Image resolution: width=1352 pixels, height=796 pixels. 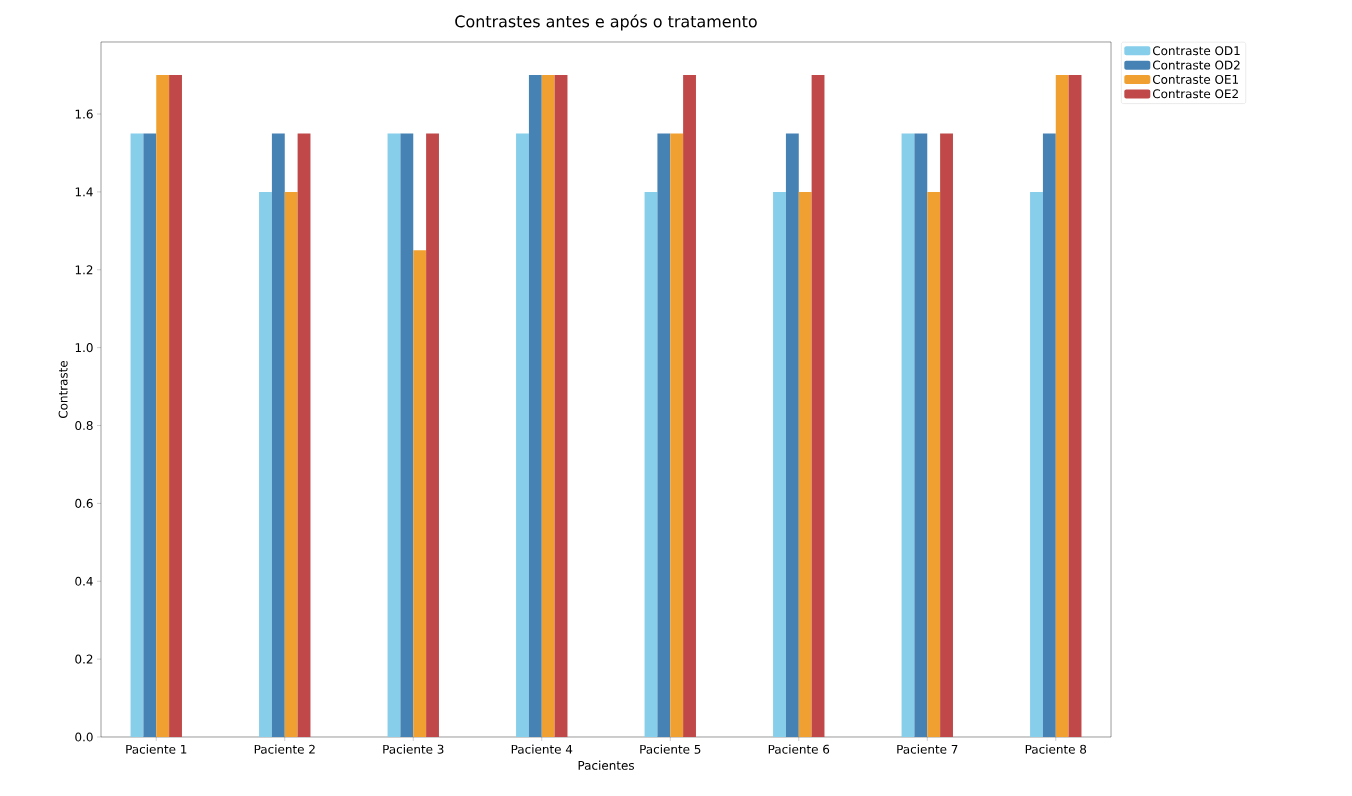 What do you see at coordinates (84, 270) in the screenshot?
I see `y-tick-label: 1.2` at bounding box center [84, 270].